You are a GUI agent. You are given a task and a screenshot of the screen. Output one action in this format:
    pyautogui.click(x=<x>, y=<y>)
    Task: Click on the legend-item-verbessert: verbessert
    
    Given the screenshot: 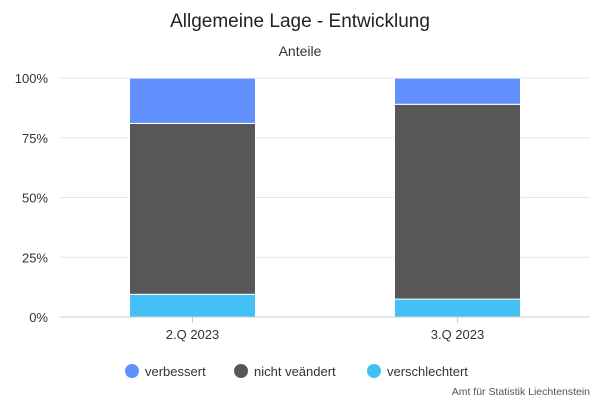 What is the action you would take?
    pyautogui.click(x=165, y=371)
    